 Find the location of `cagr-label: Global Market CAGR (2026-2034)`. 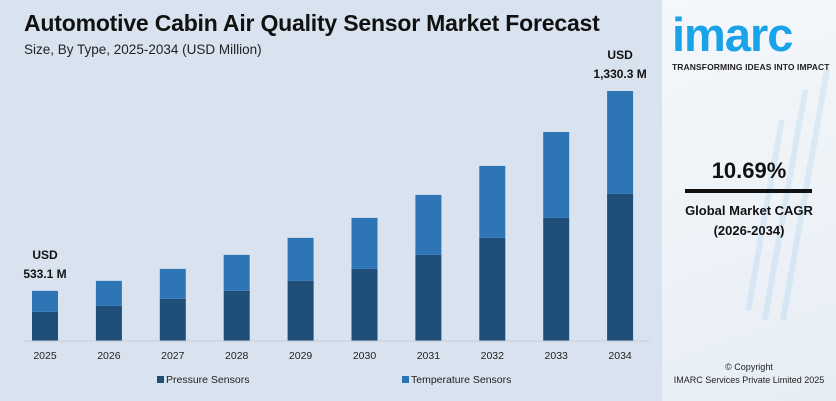

cagr-label: Global Market CAGR (2026-2034) is located at coordinates (749, 221).